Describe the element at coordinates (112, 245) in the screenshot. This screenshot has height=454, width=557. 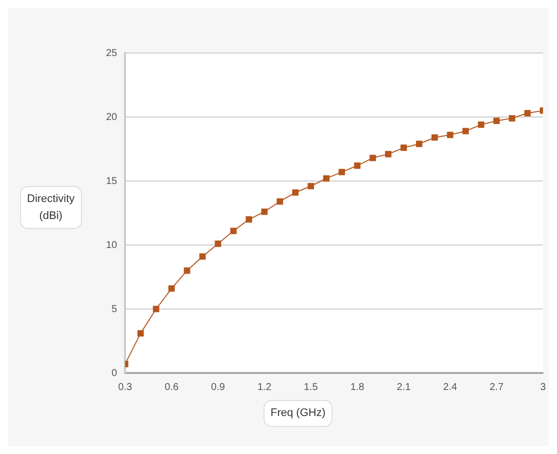
I see `y-tick-label: 10` at that location.